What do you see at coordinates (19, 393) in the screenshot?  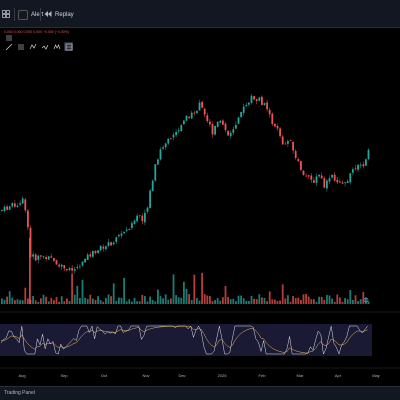 I see `trading-panel-tab: Trading Panel` at bounding box center [19, 393].